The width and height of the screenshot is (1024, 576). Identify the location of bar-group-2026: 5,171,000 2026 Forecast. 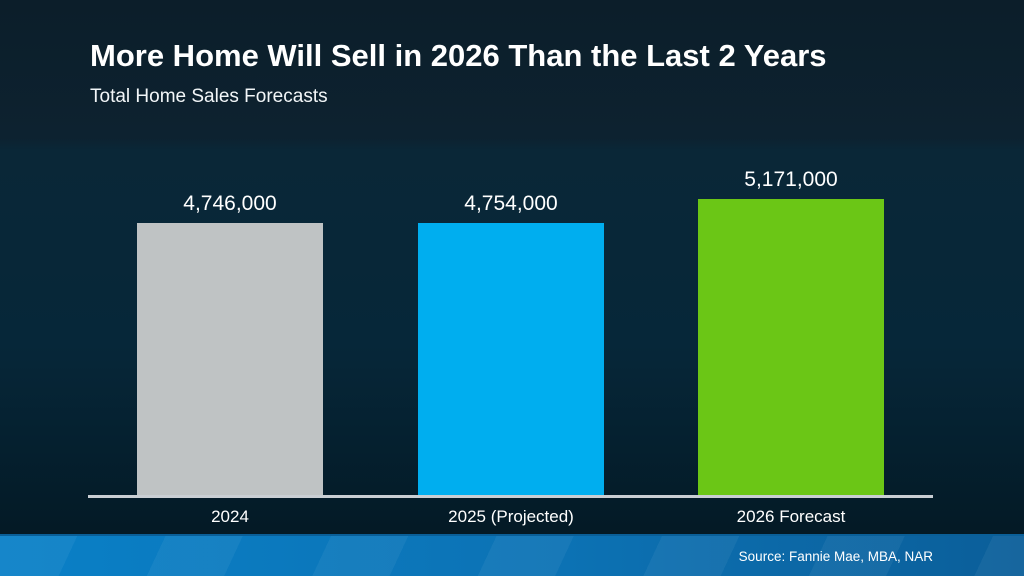
(791, 343).